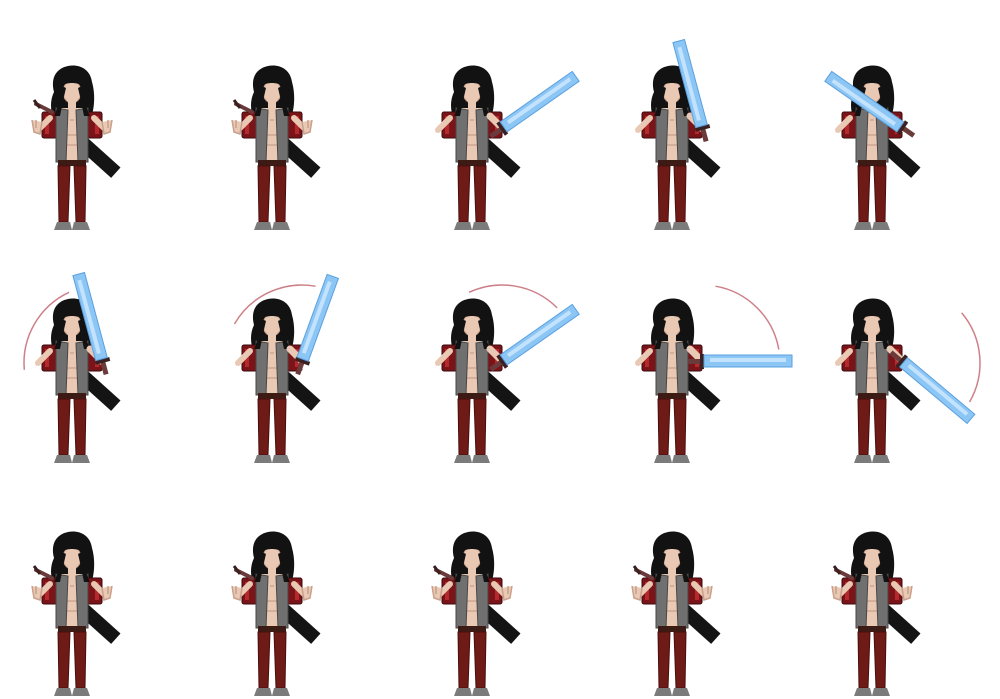 The image size is (1000, 699). Describe the element at coordinates (37, 127) in the screenshot. I see `hand-left` at that location.